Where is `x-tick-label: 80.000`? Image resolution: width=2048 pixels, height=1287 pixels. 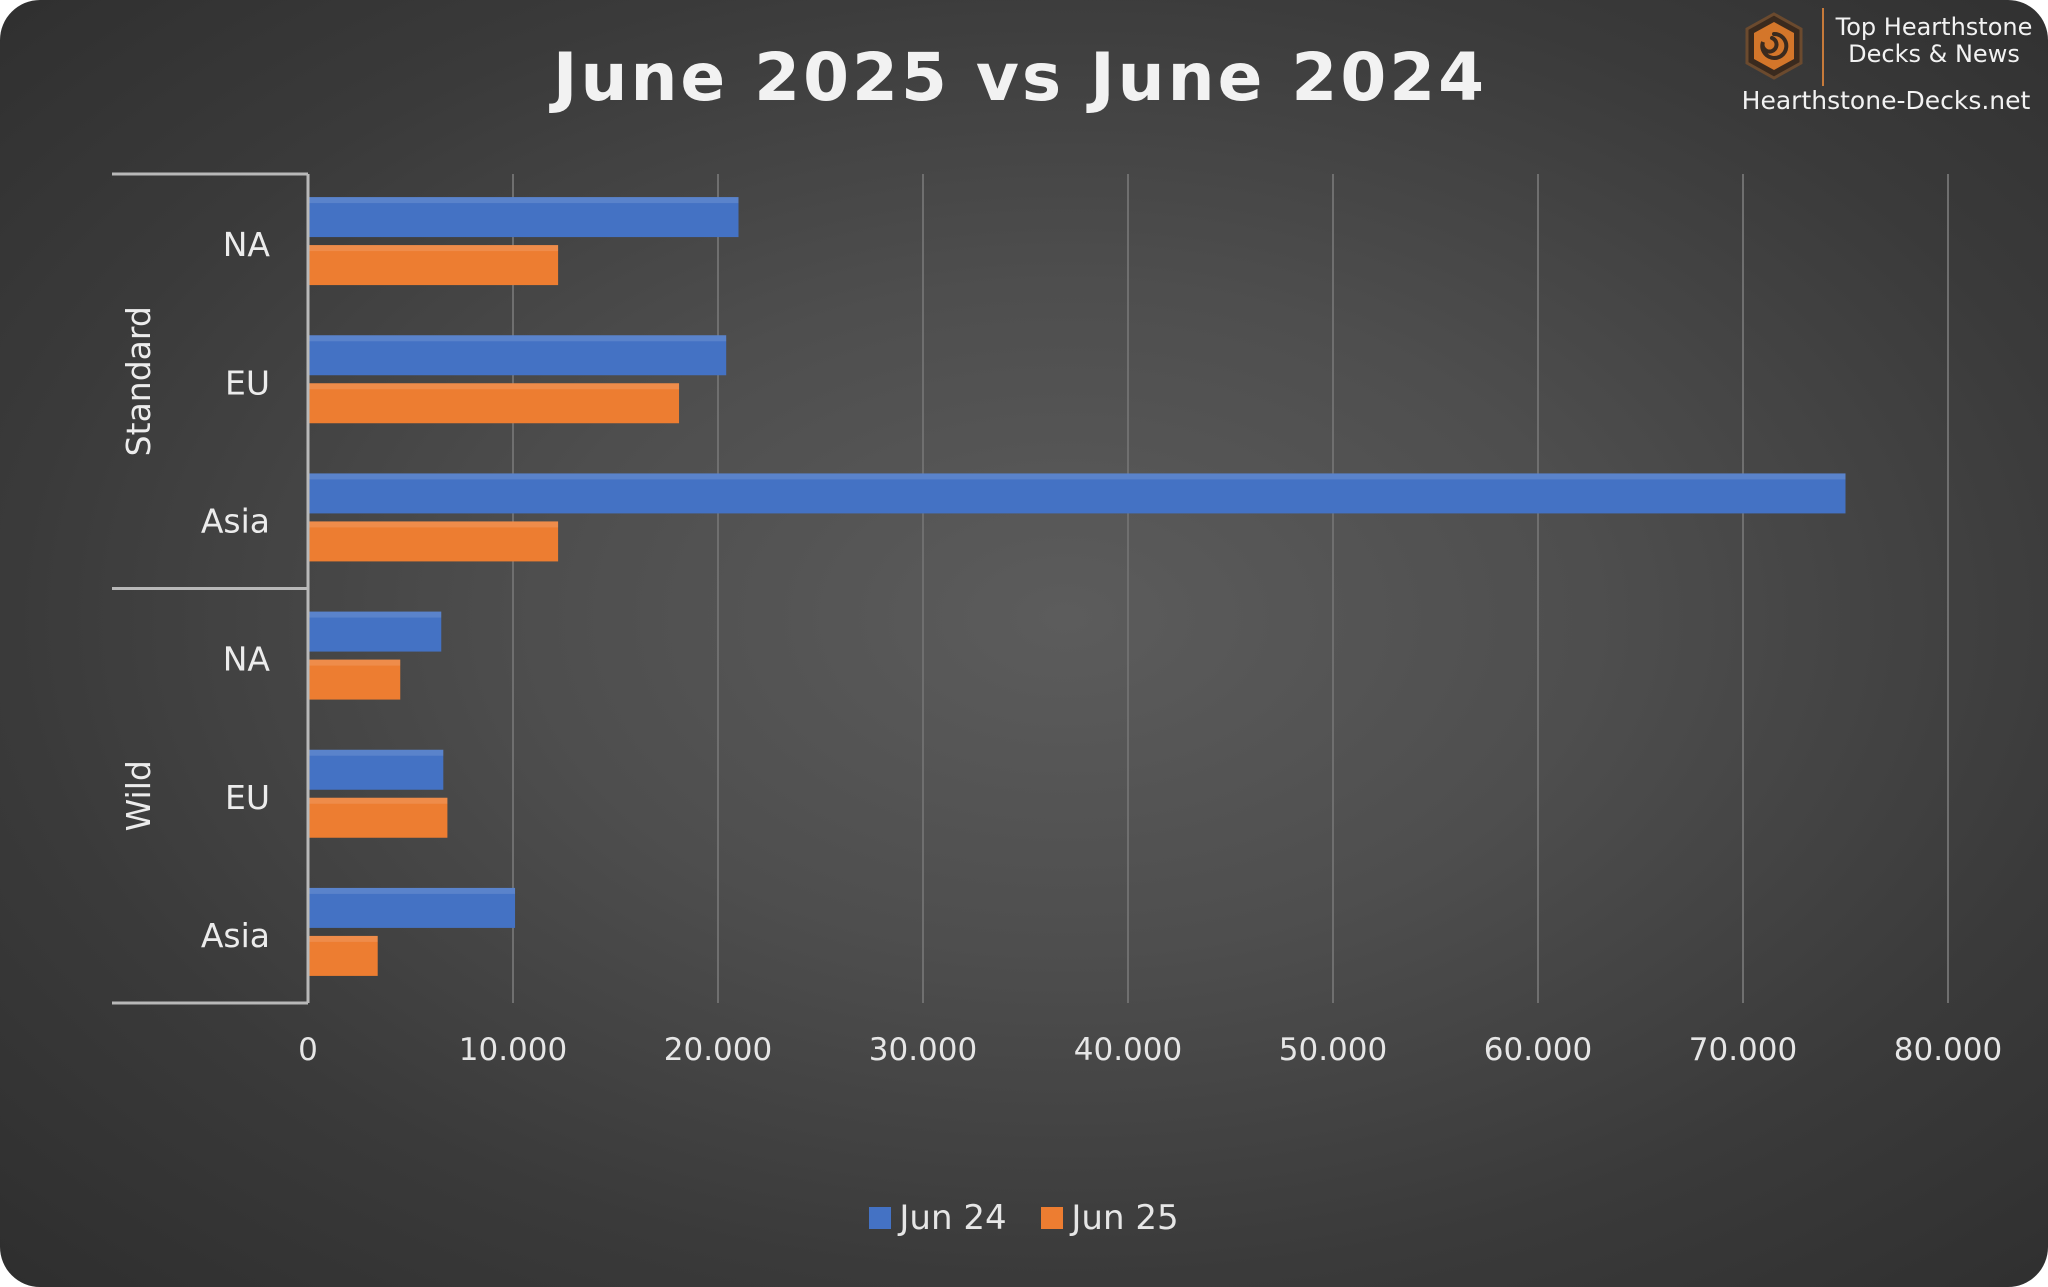 x-tick-label: 80.000 is located at coordinates (1948, 1050).